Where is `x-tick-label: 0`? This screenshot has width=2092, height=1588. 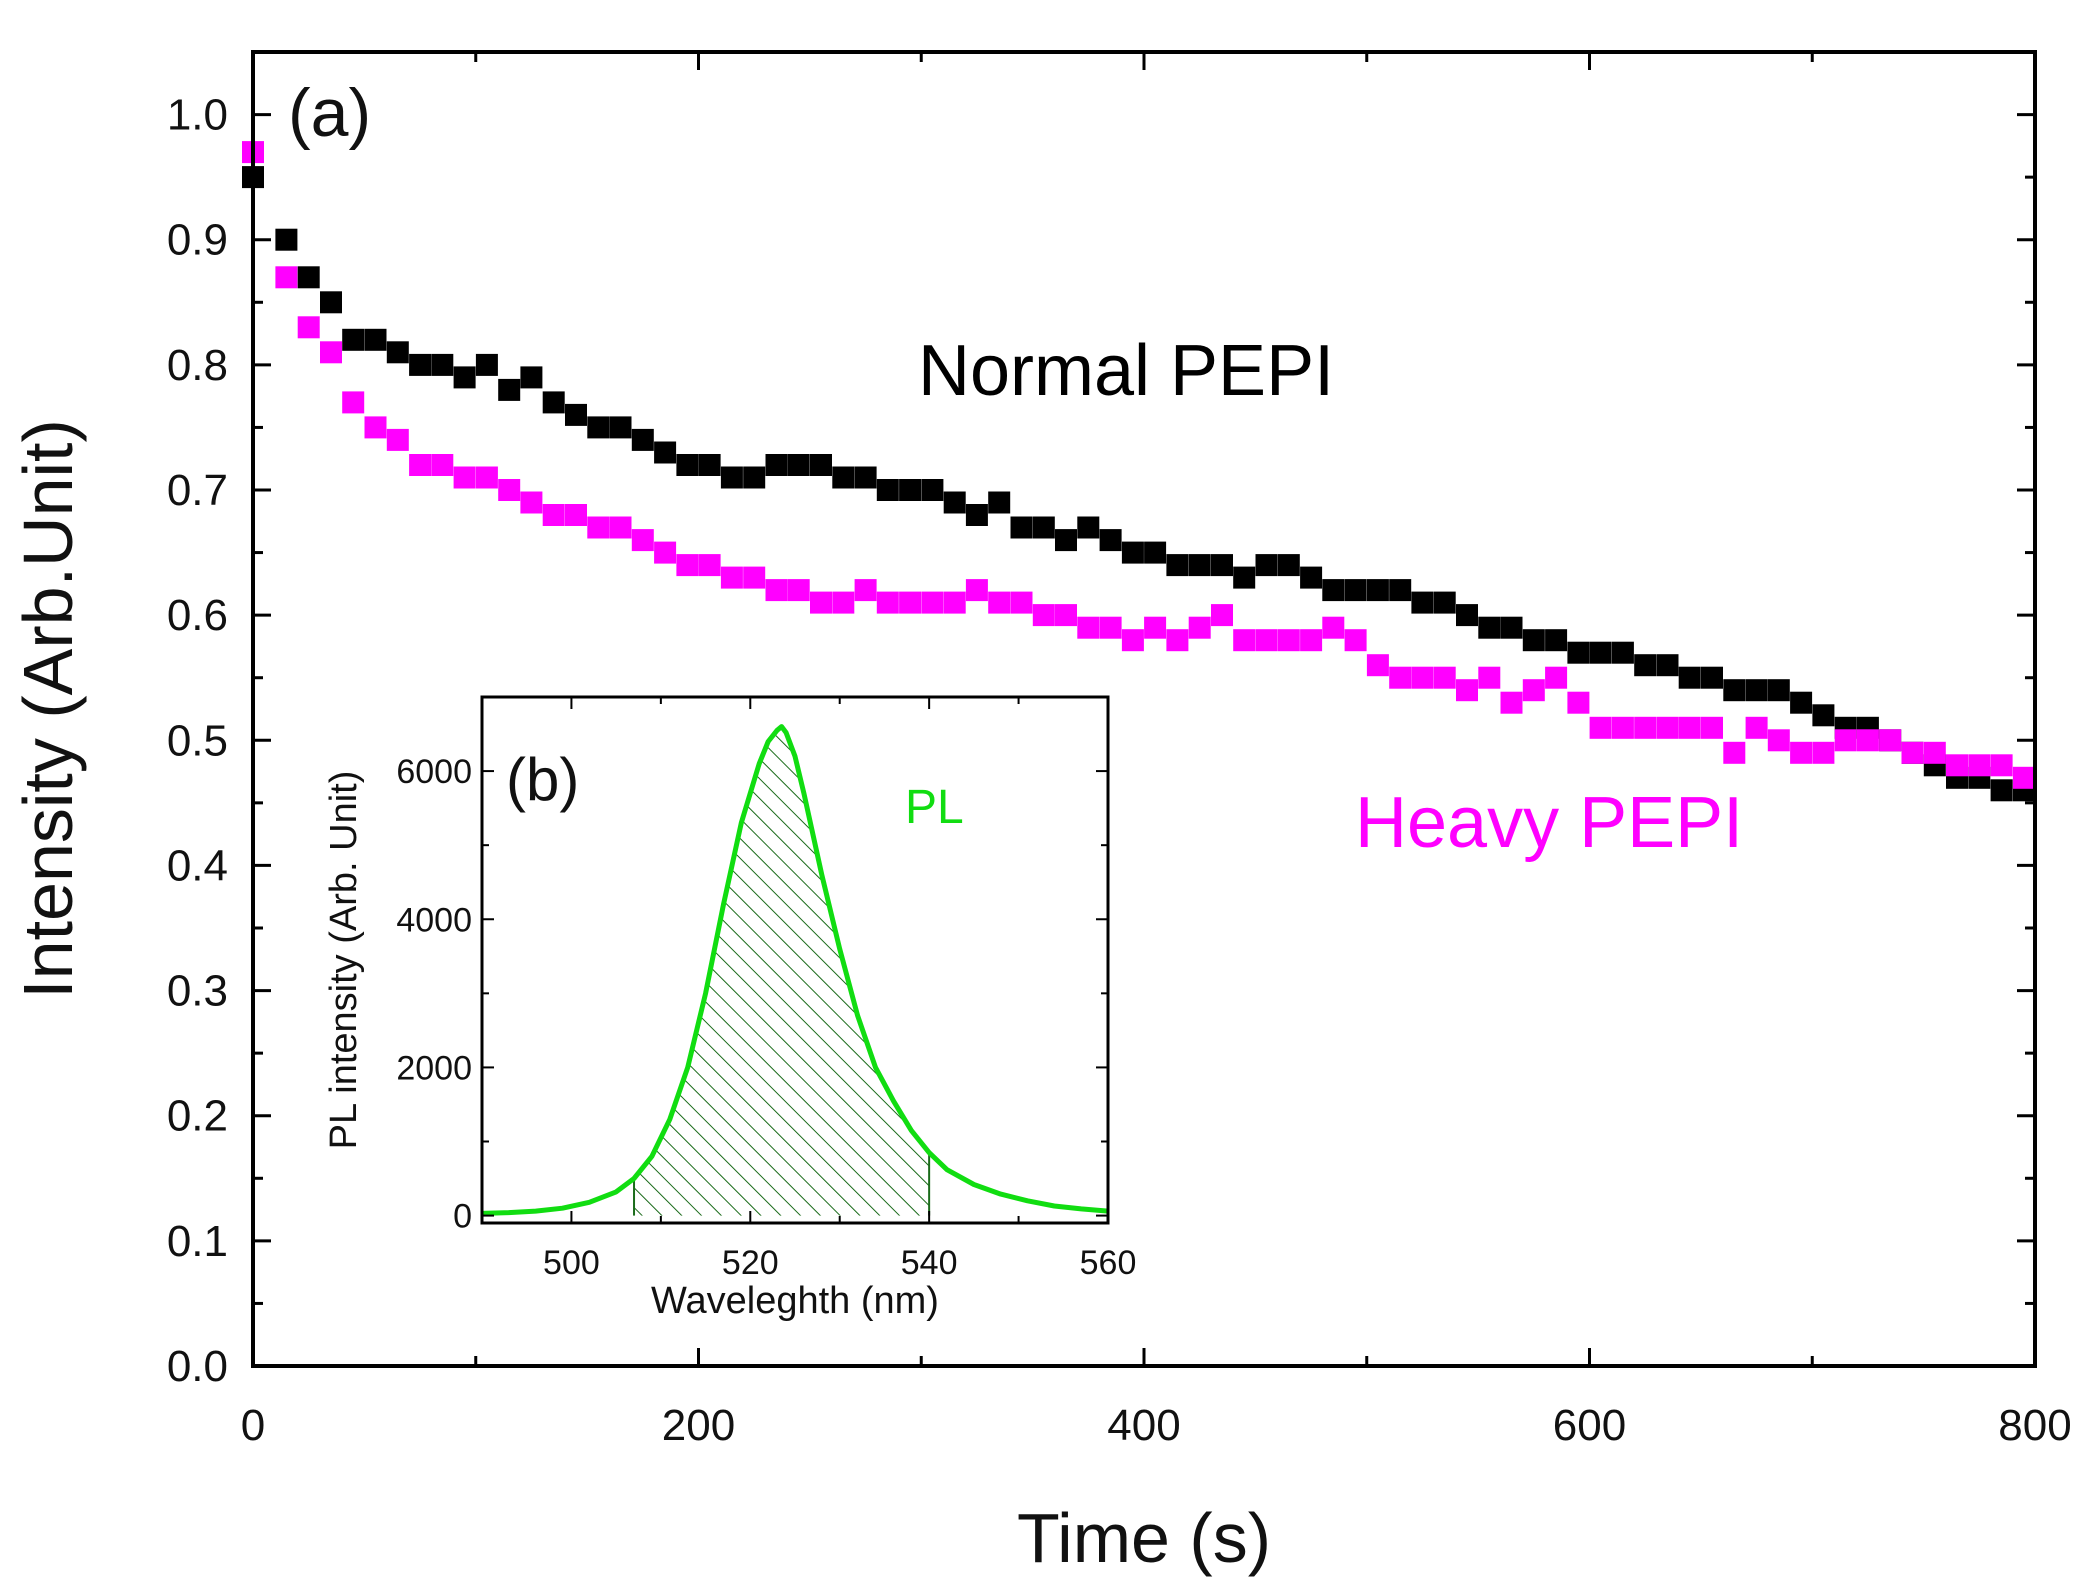 x-tick-label: 0 is located at coordinates (253, 1425).